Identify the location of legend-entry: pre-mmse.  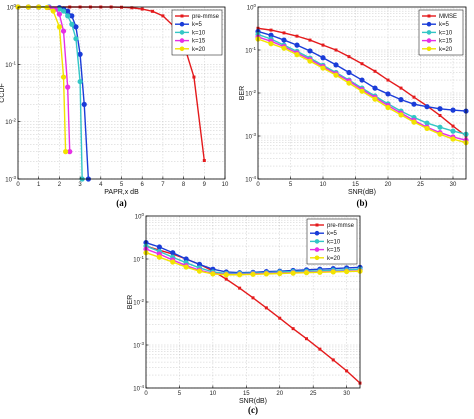
(197, 17).